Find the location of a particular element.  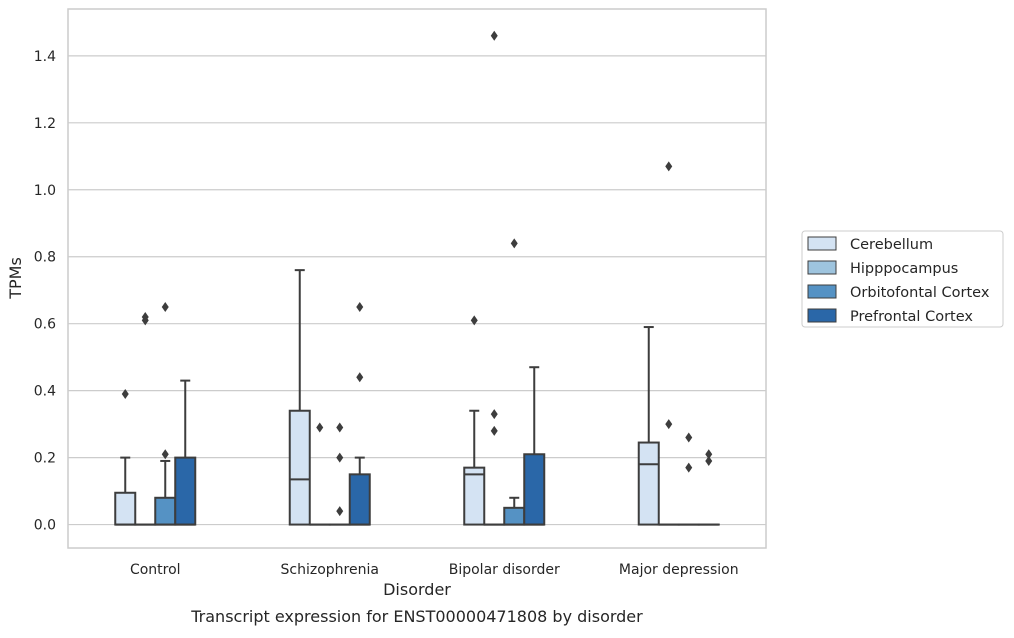

legend-label: Hipppocampus is located at coordinates (904, 269).